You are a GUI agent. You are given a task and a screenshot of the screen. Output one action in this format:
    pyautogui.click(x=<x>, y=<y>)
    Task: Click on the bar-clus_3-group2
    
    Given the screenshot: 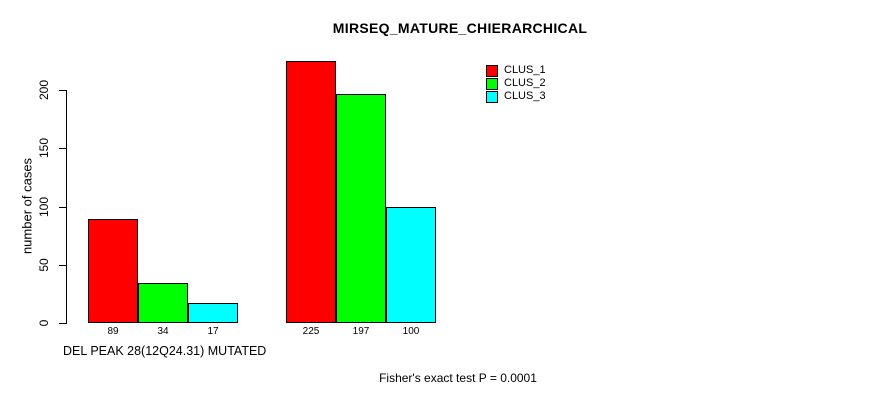 What is the action you would take?
    pyautogui.click(x=411, y=264)
    